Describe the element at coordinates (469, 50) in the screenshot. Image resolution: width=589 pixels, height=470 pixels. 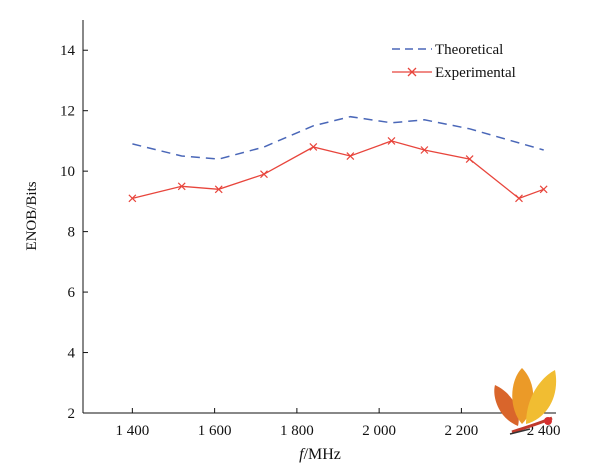
I see `legend-theoretical-label: Theoretical` at that location.